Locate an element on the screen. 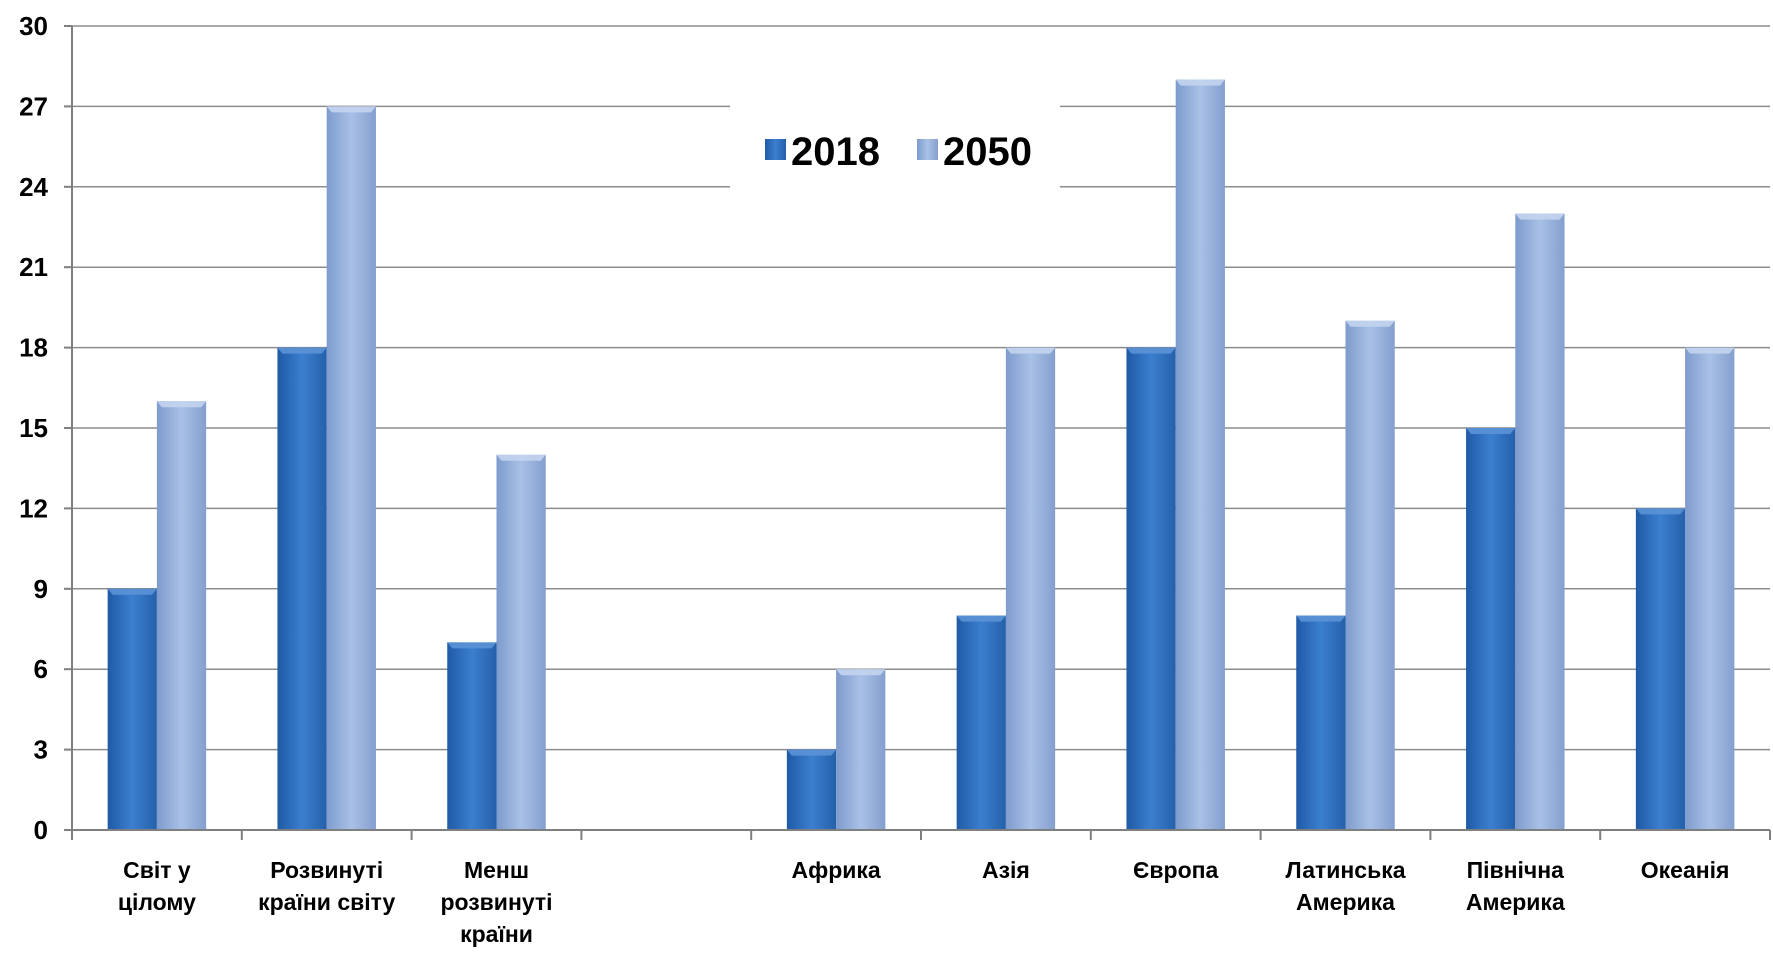 The height and width of the screenshot is (953, 1773). category-label: Північна Америка is located at coordinates (1515, 886).